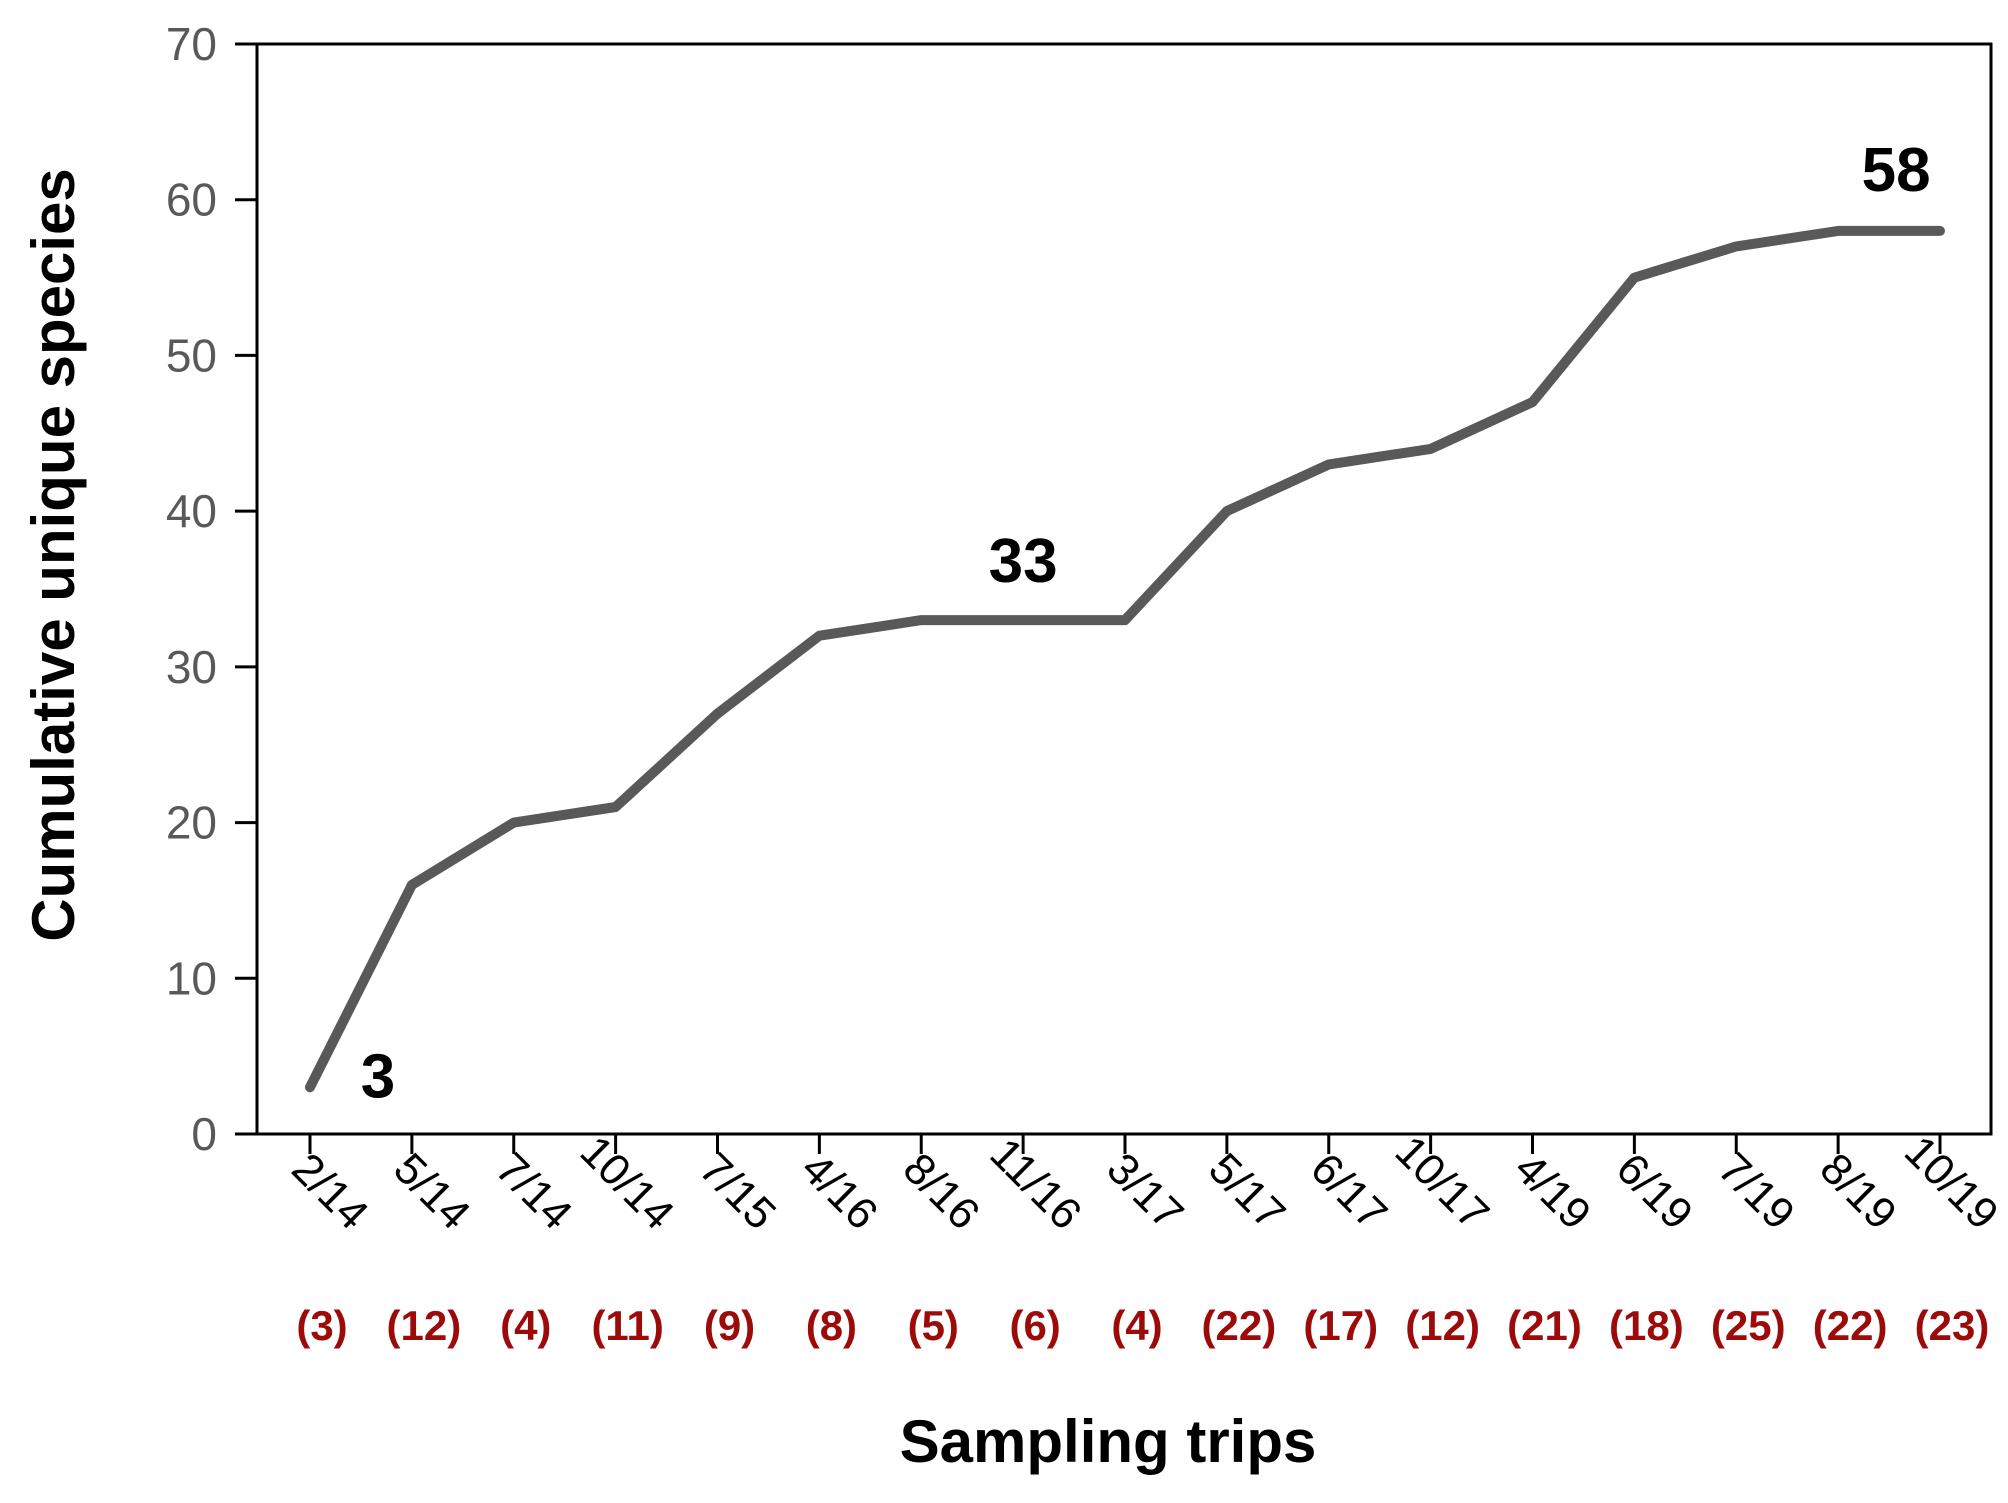  What do you see at coordinates (191, 978) in the screenshot?
I see `y-tick-label: 10` at bounding box center [191, 978].